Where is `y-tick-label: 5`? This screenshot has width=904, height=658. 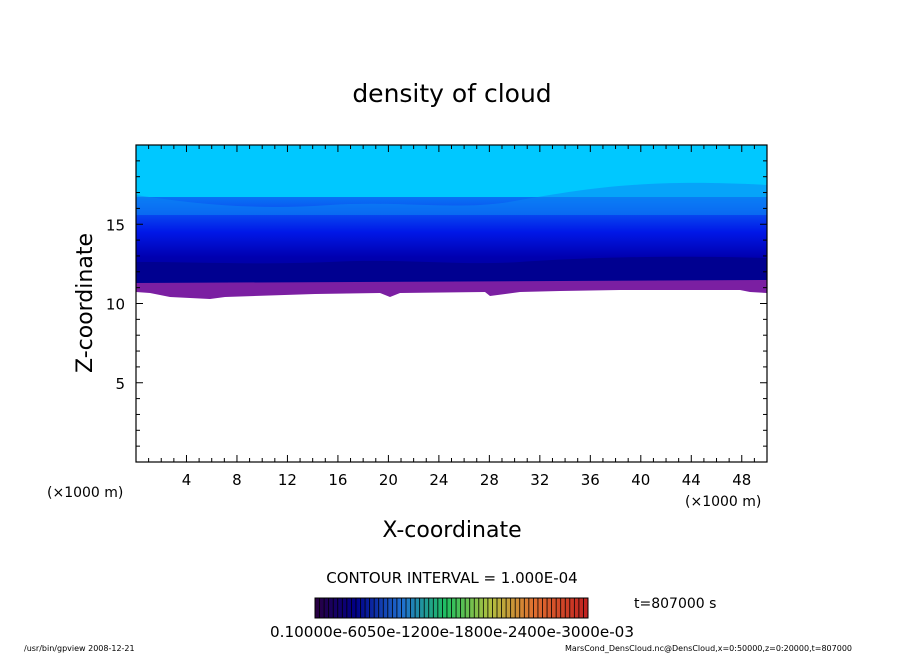 y-tick-label: 5 is located at coordinates (120, 384).